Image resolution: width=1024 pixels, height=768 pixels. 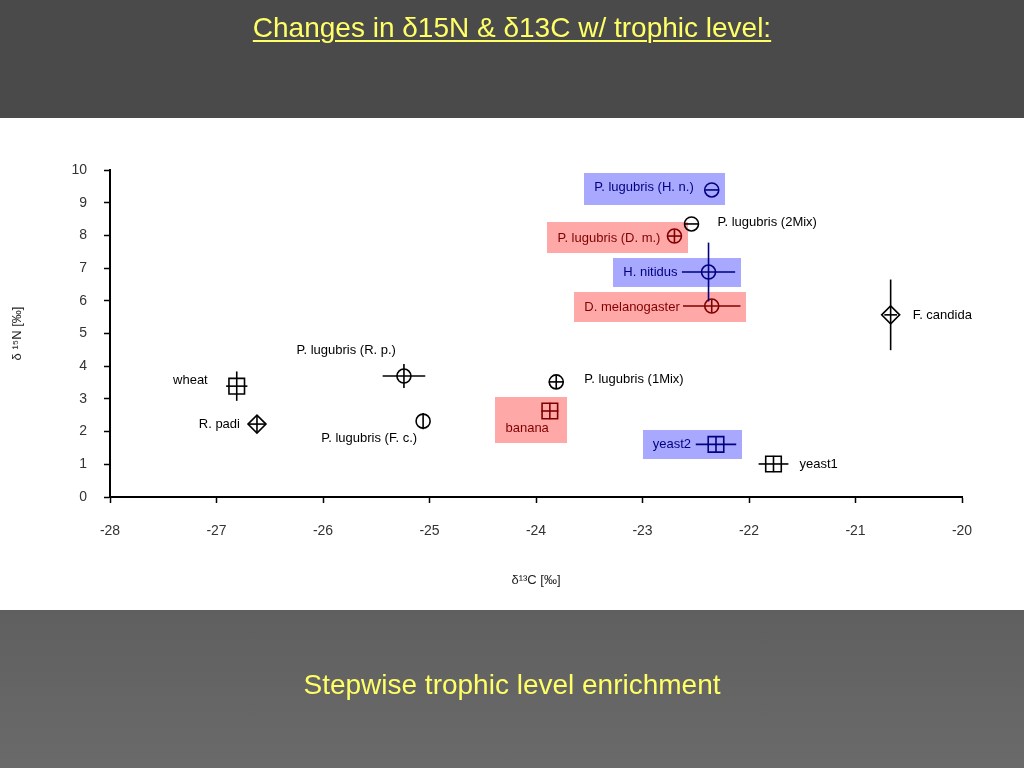 I want to click on y-tick-label: 0, so click(x=83, y=495).